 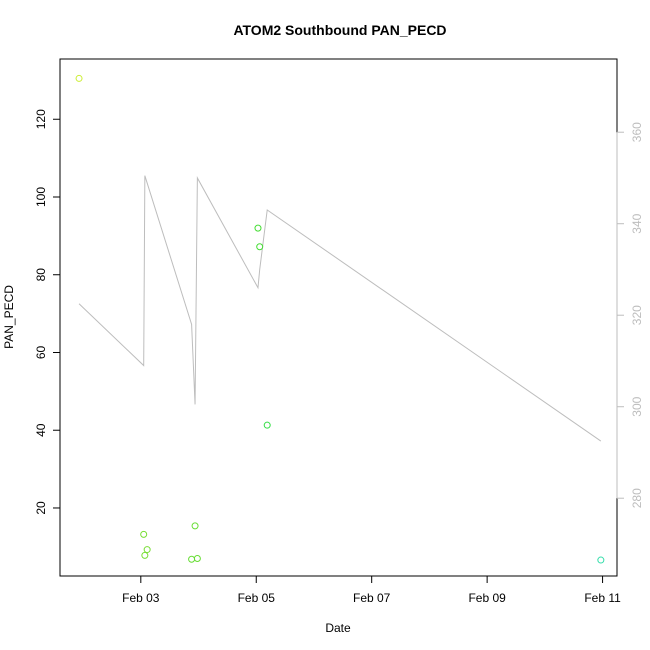 I want to click on y-tick-label: 20, so click(x=41, y=508).